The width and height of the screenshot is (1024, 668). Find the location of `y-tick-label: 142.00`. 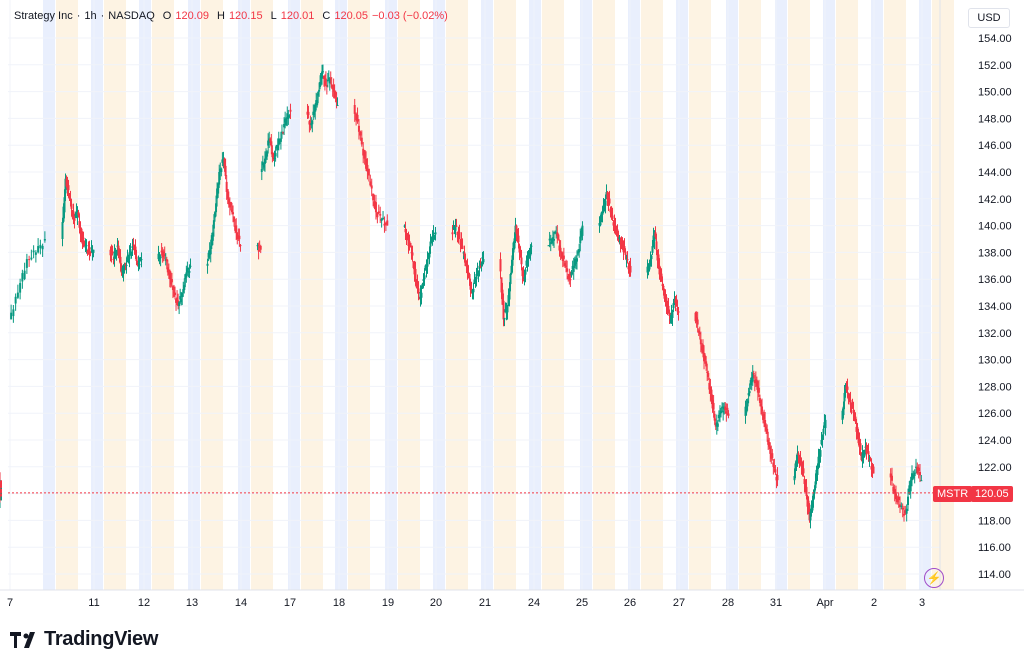

y-tick-label: 142.00 is located at coordinates (995, 200).